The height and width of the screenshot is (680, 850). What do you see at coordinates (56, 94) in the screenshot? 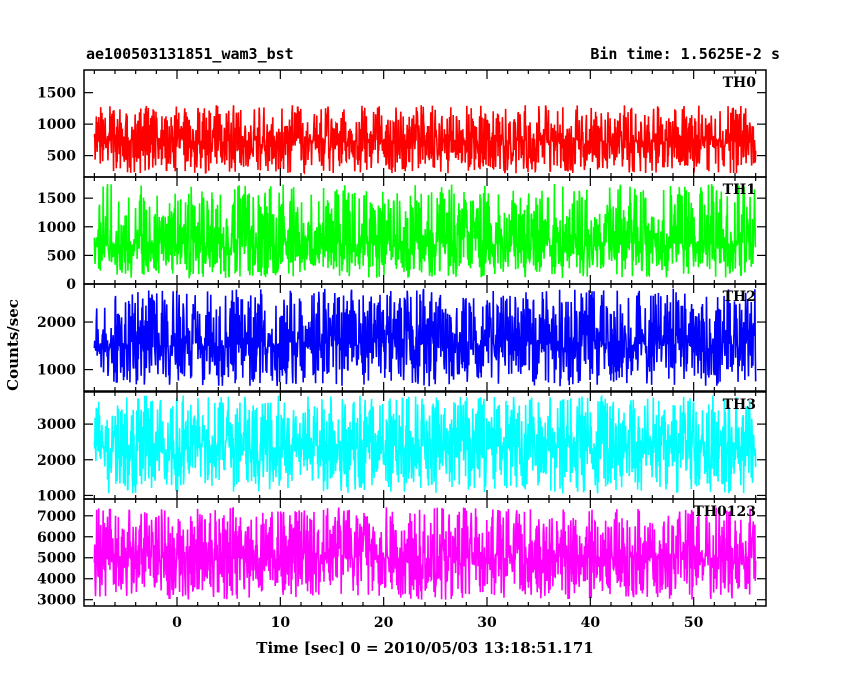
I see `y-tick-label-th0: 1500` at bounding box center [56, 94].